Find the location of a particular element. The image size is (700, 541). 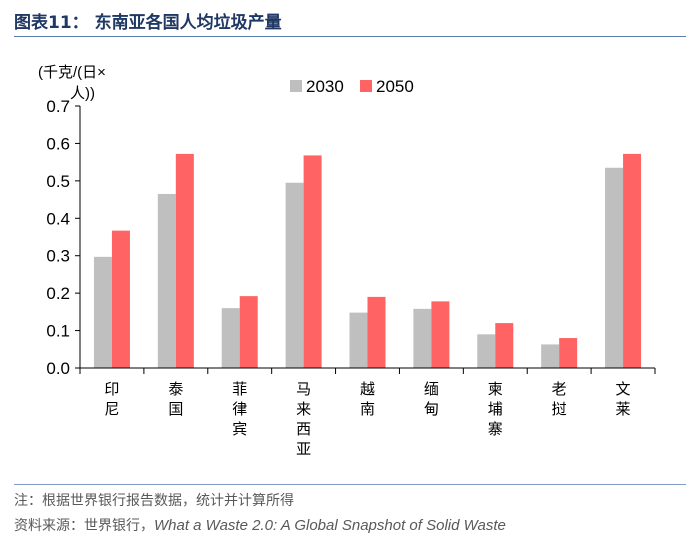

x-tick-label: 老挝 is located at coordinates (559, 399).